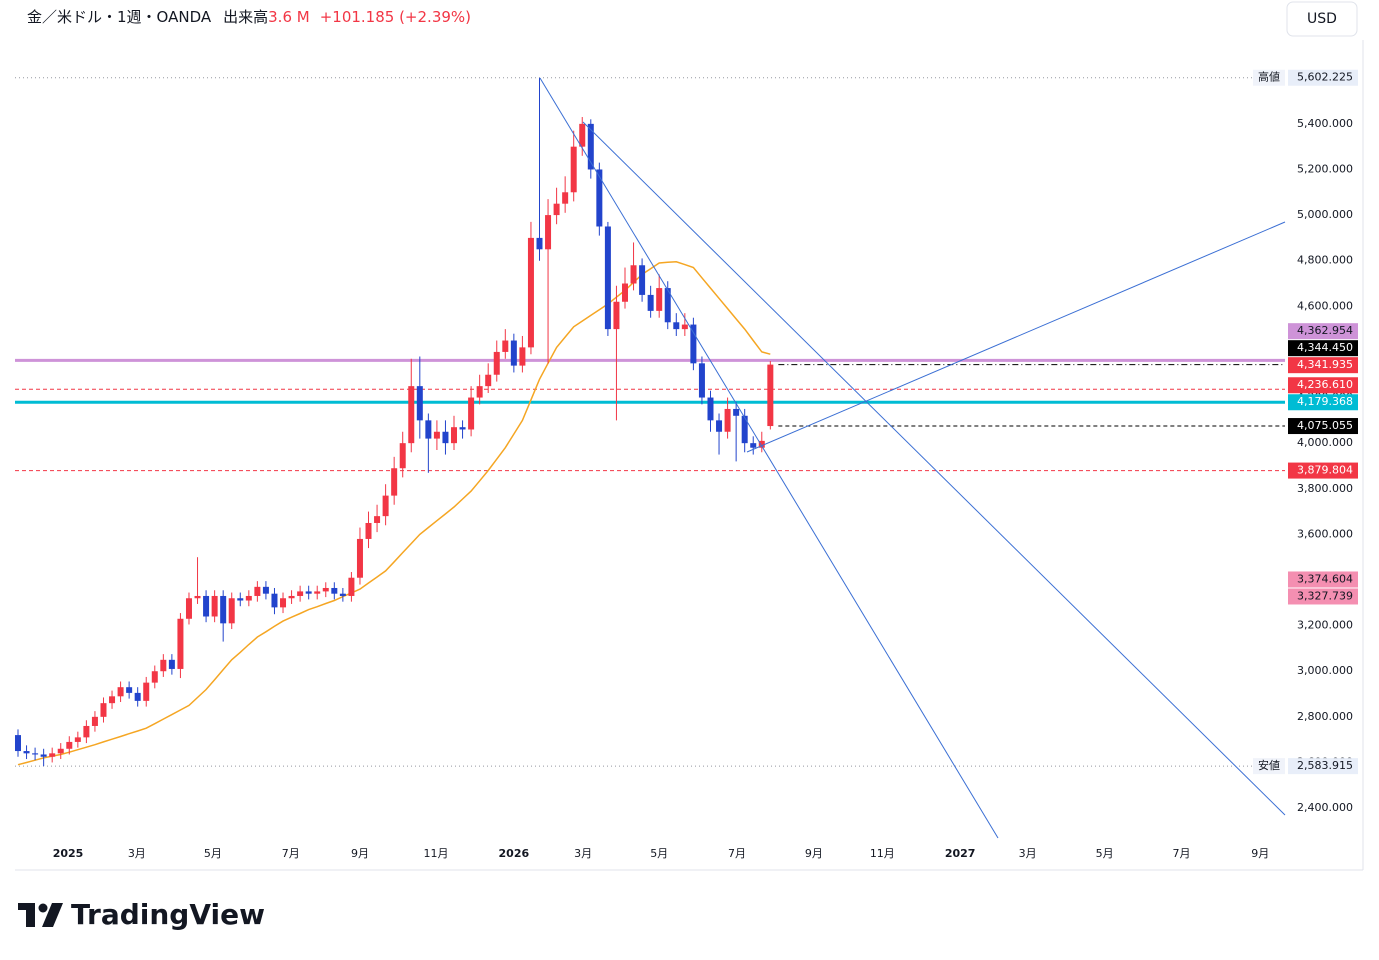 Image resolution: width=1379 pixels, height=960 pixels. I want to click on x-tick-label: 2025, so click(68, 853).